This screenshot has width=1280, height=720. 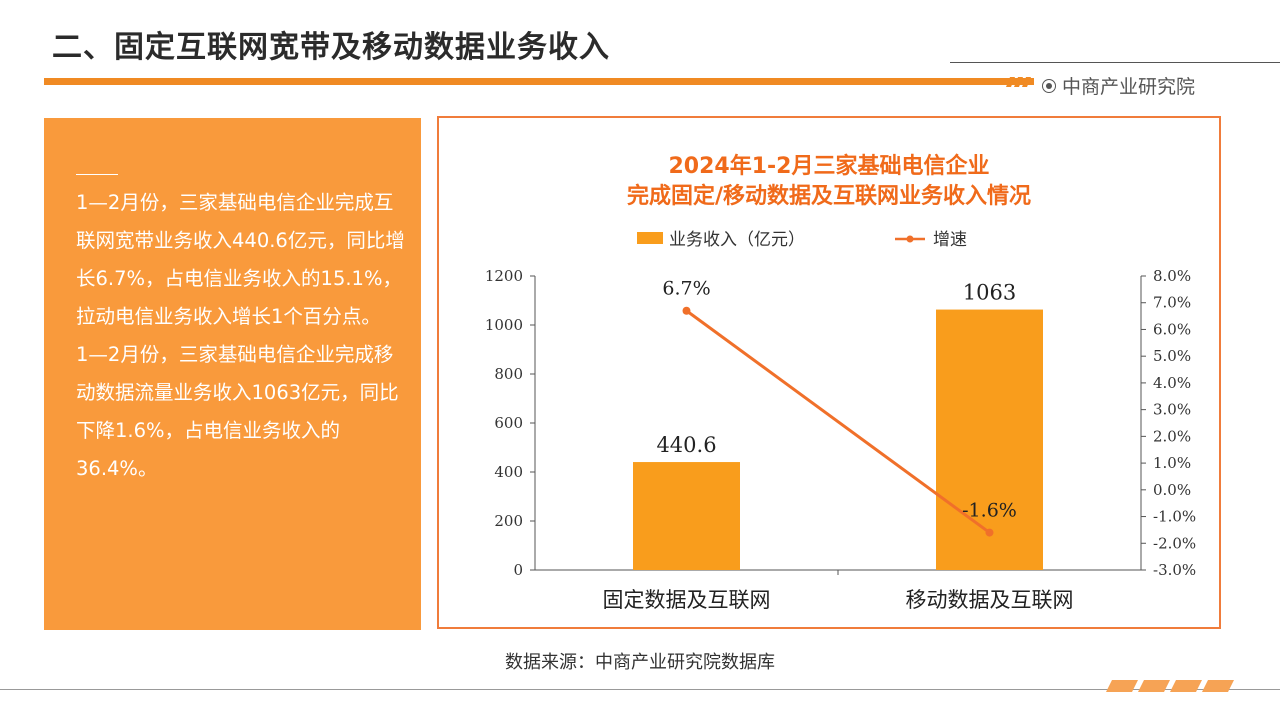 What do you see at coordinates (1172, 463) in the screenshot?
I see `y-right-tick-label: 1.0%` at bounding box center [1172, 463].